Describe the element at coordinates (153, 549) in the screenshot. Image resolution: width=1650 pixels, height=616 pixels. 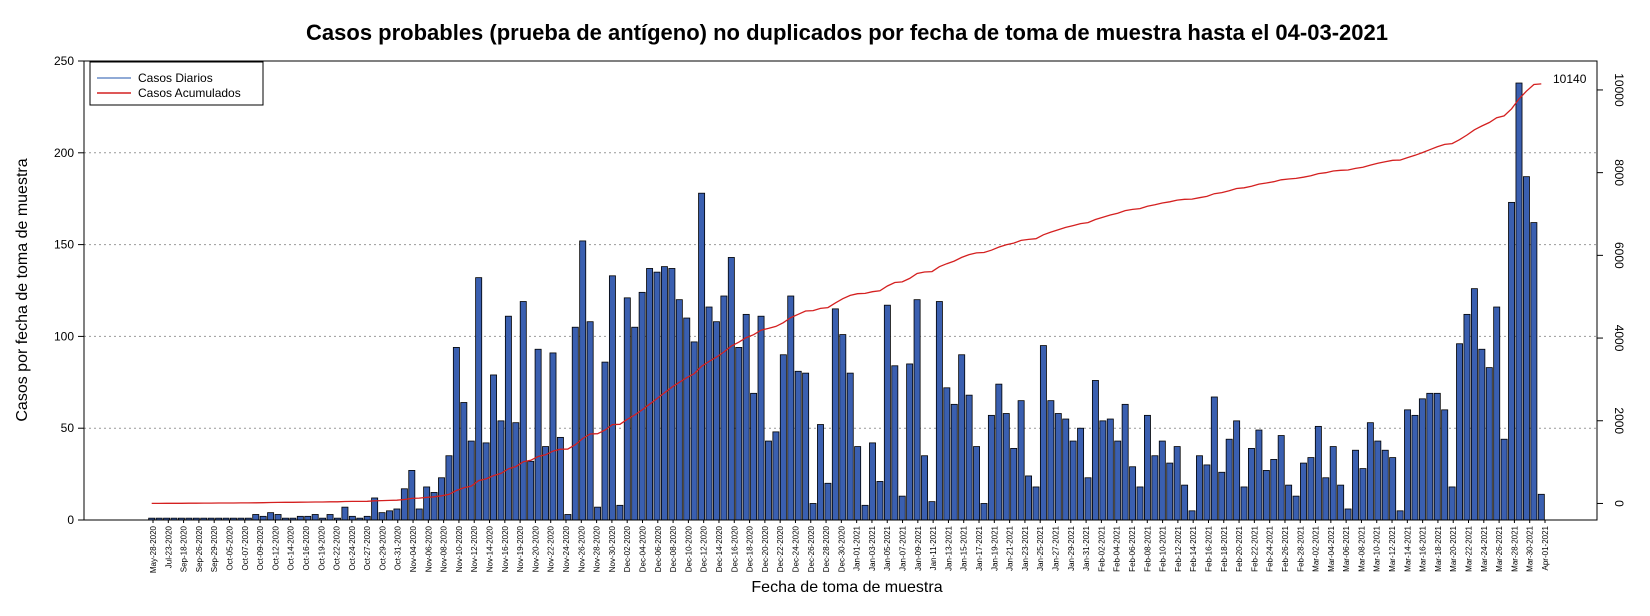
I see `x-tick-label: May-28-2020` at that location.